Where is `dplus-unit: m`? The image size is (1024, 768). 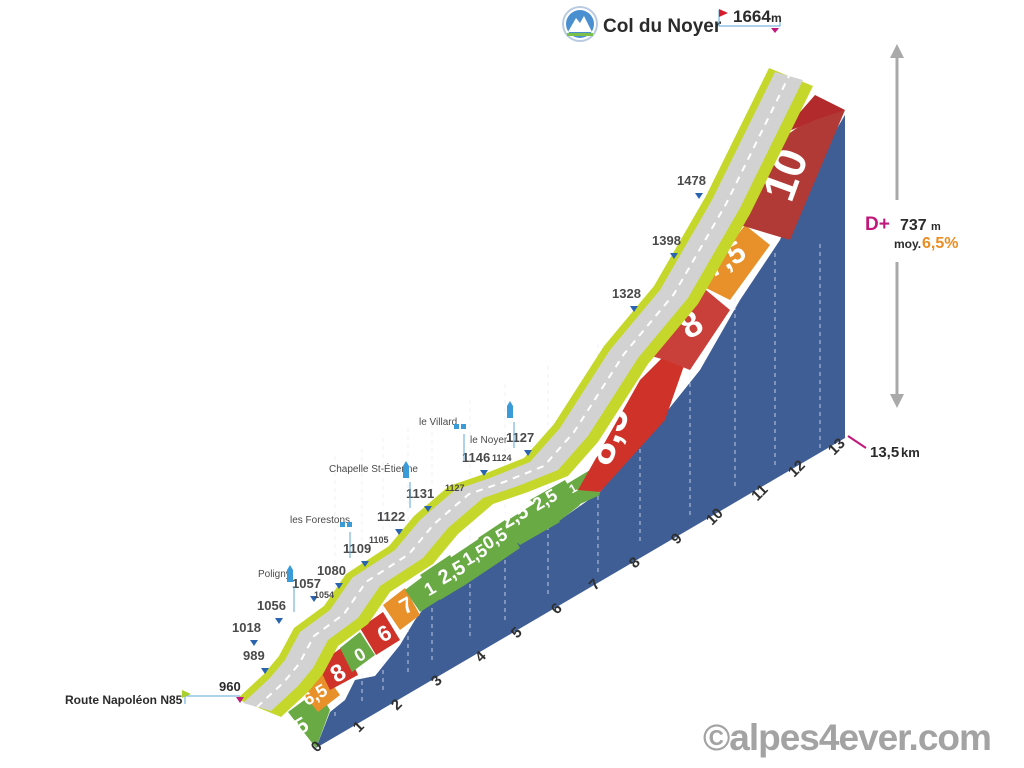
dplus-unit: m is located at coordinates (936, 227).